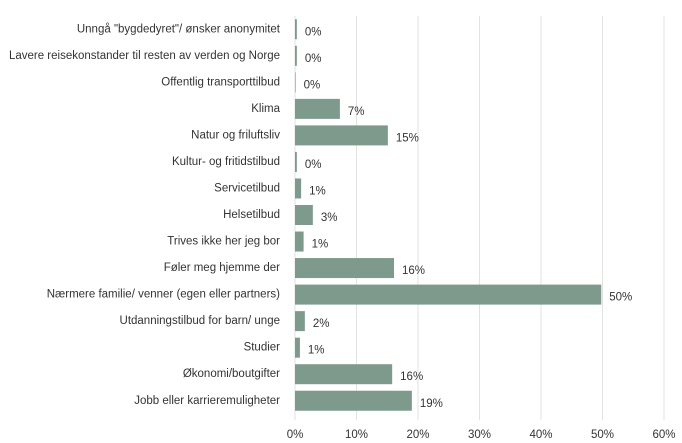 This screenshot has width=682, height=443. I want to click on y-tick-label: Natur og friluftsliv, so click(235, 135).